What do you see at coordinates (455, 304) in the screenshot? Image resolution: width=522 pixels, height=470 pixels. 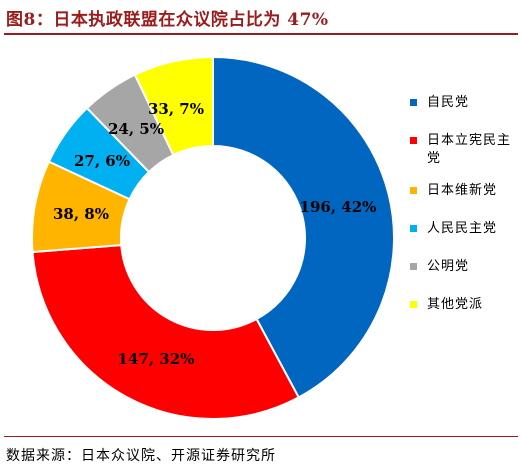 I see `legend-label: 其他党派` at bounding box center [455, 304].